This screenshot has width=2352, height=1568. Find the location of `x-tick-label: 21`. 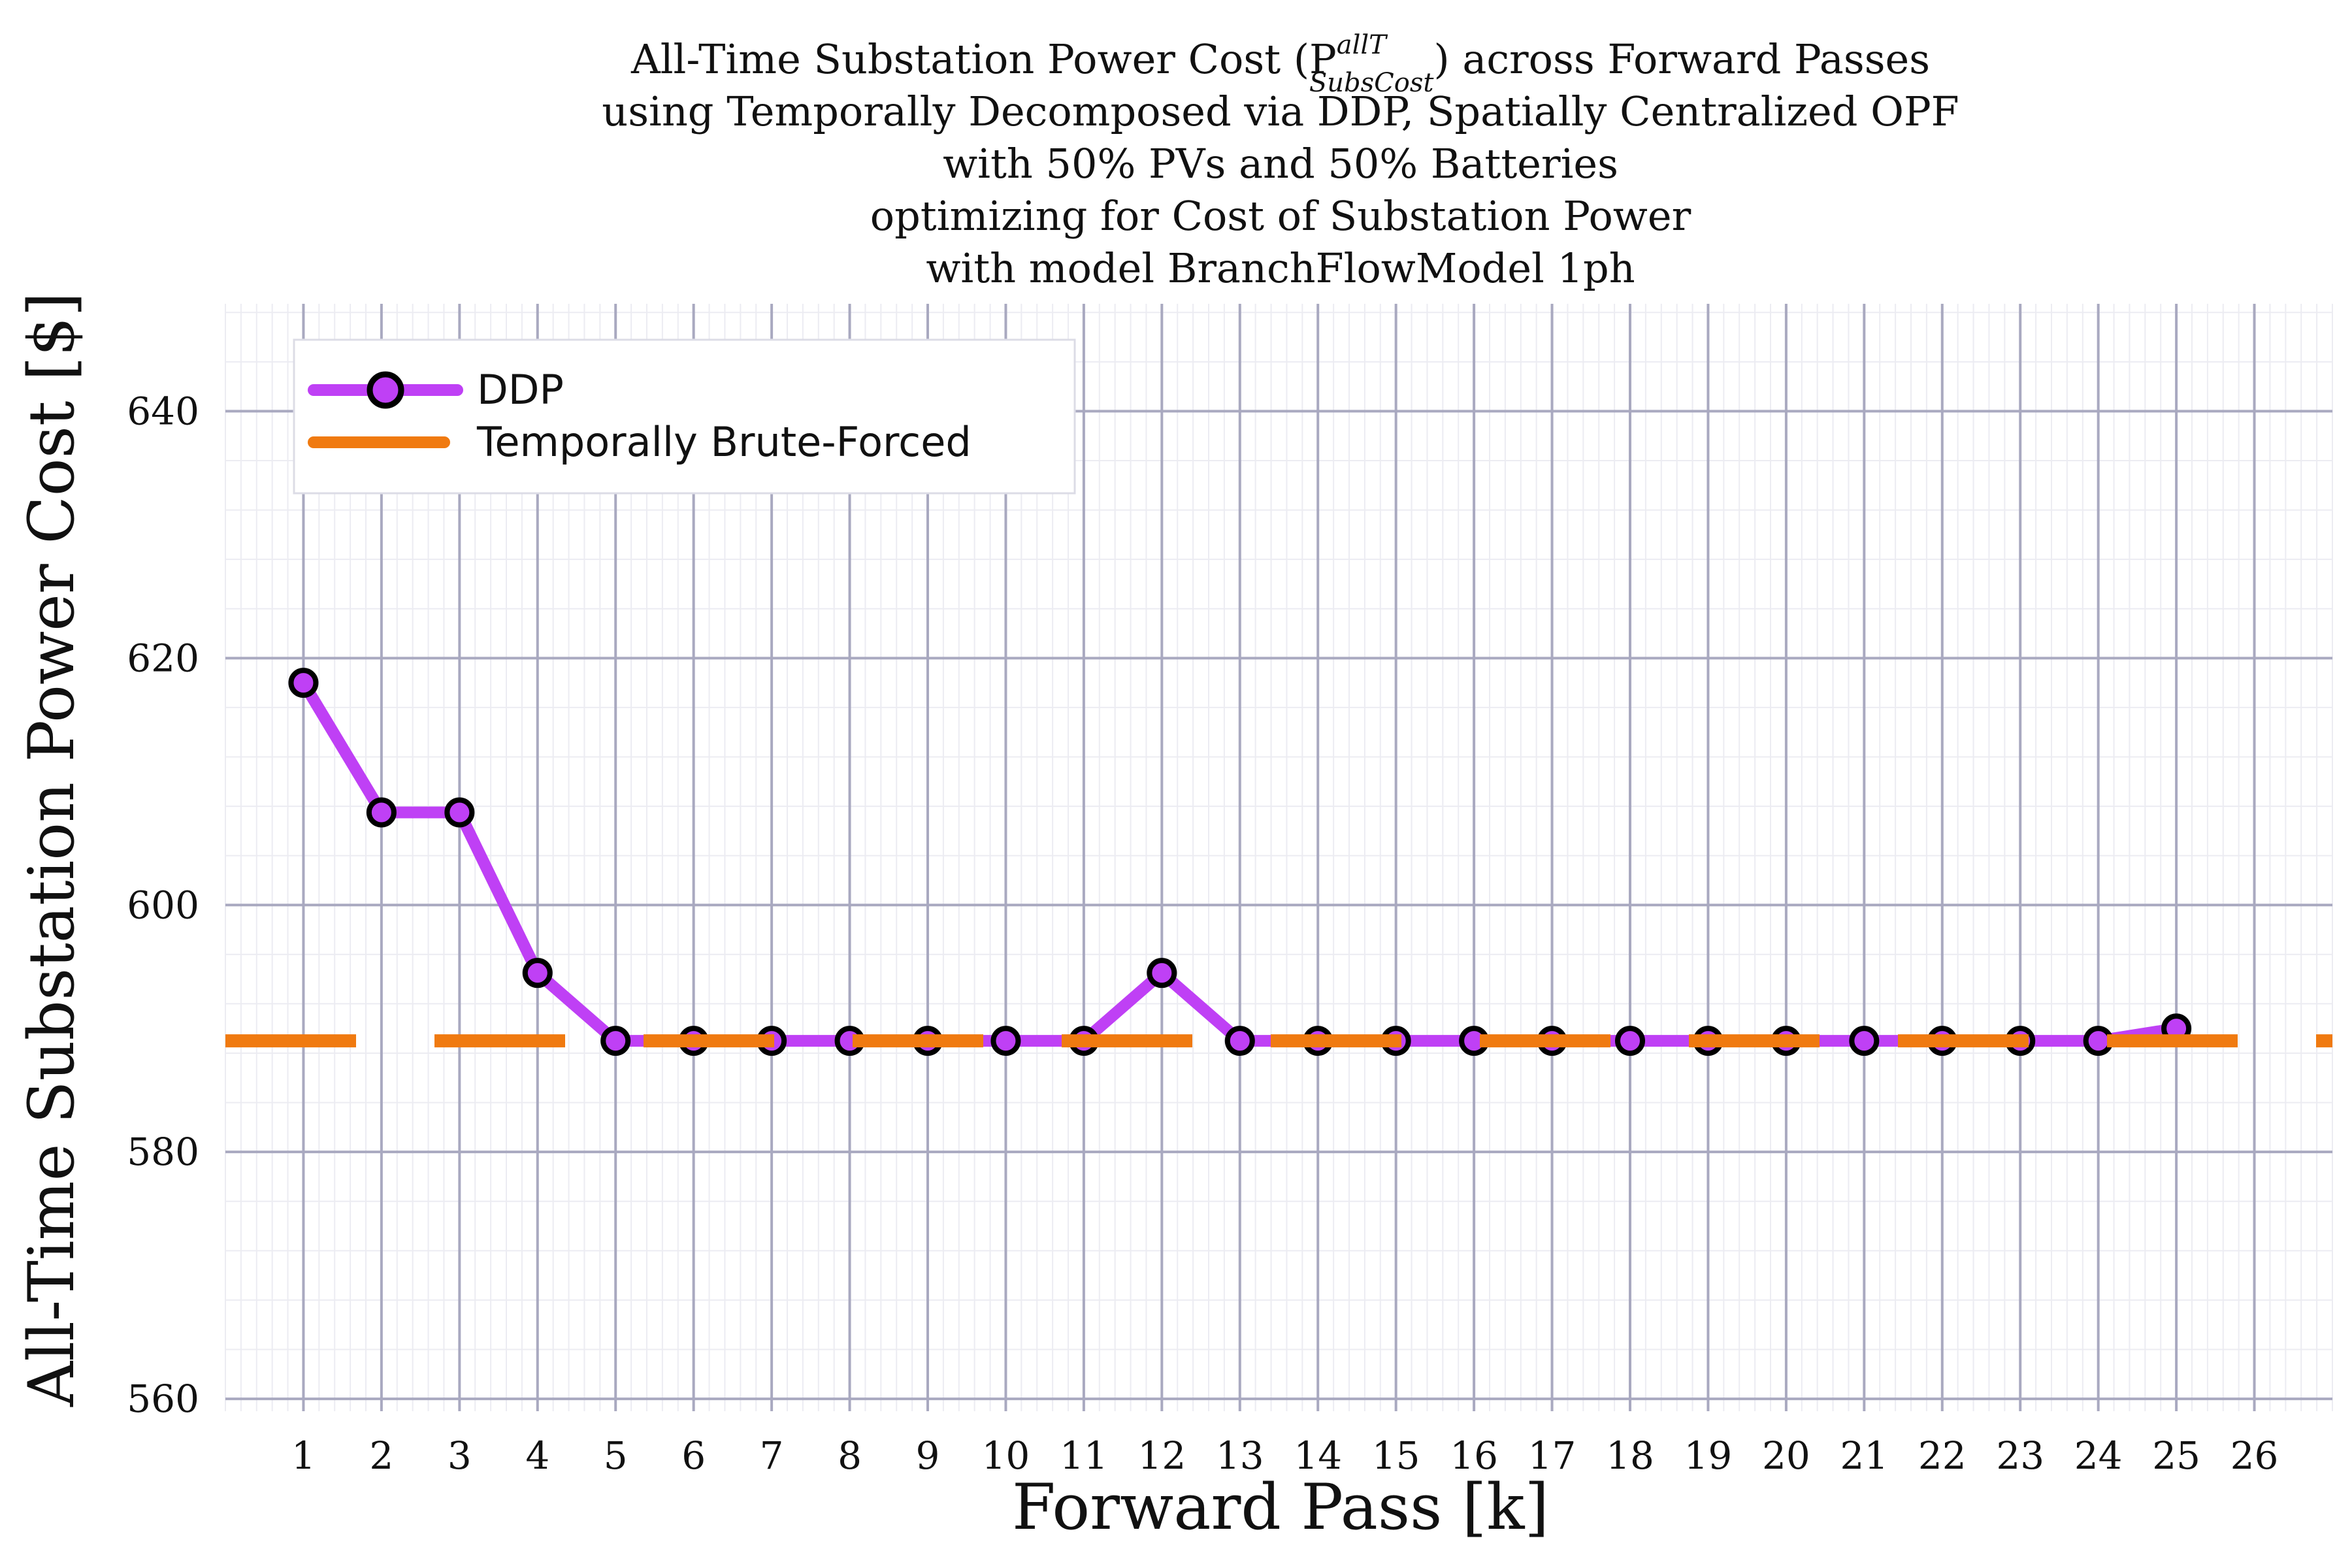

x-tick-label: 21 is located at coordinates (1864, 1455).